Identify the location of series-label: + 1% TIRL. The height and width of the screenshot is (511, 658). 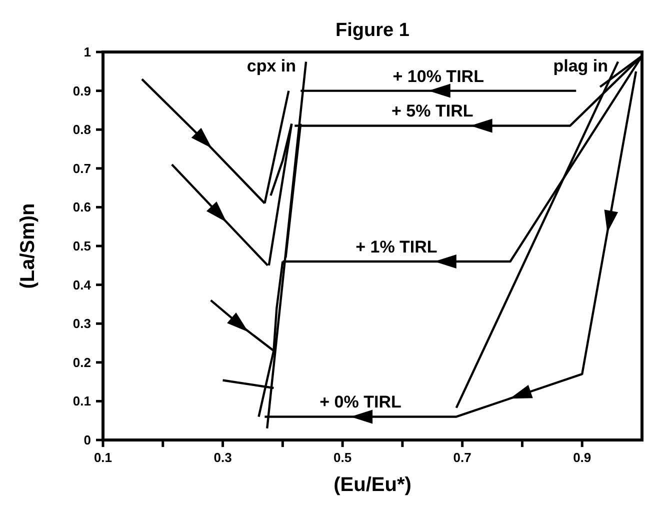
(397, 247).